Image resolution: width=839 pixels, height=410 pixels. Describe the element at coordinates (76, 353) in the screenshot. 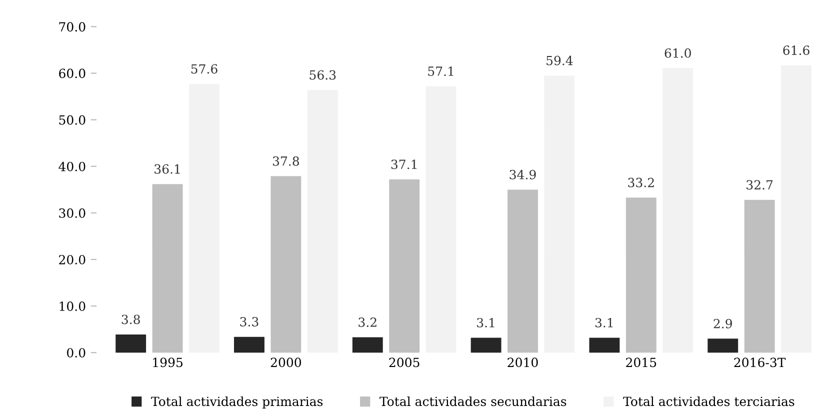

I see `y-tick-label: 0.0` at that location.